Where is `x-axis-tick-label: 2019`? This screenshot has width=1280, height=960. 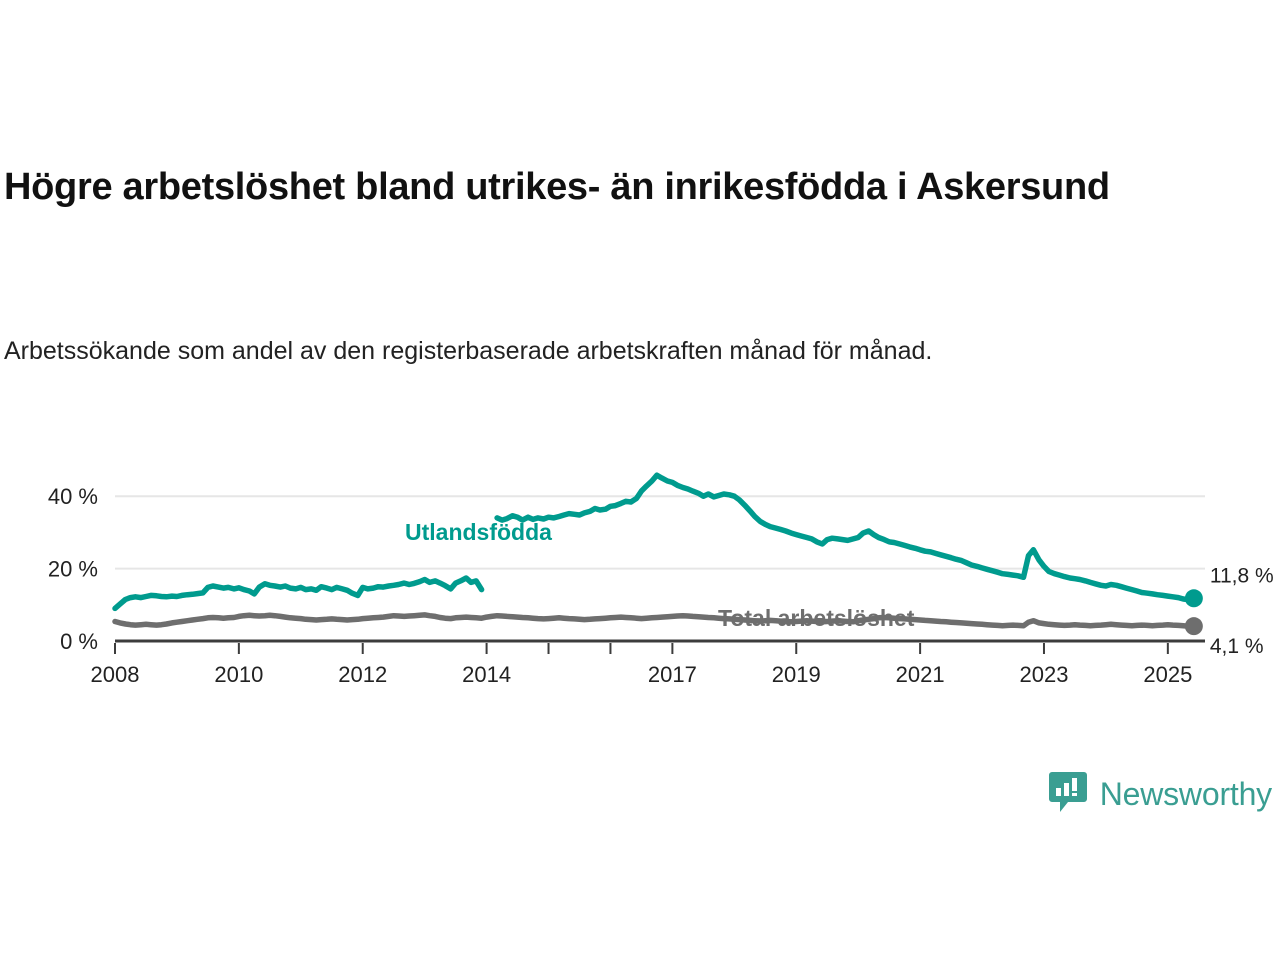 x-axis-tick-label: 2019 is located at coordinates (796, 674).